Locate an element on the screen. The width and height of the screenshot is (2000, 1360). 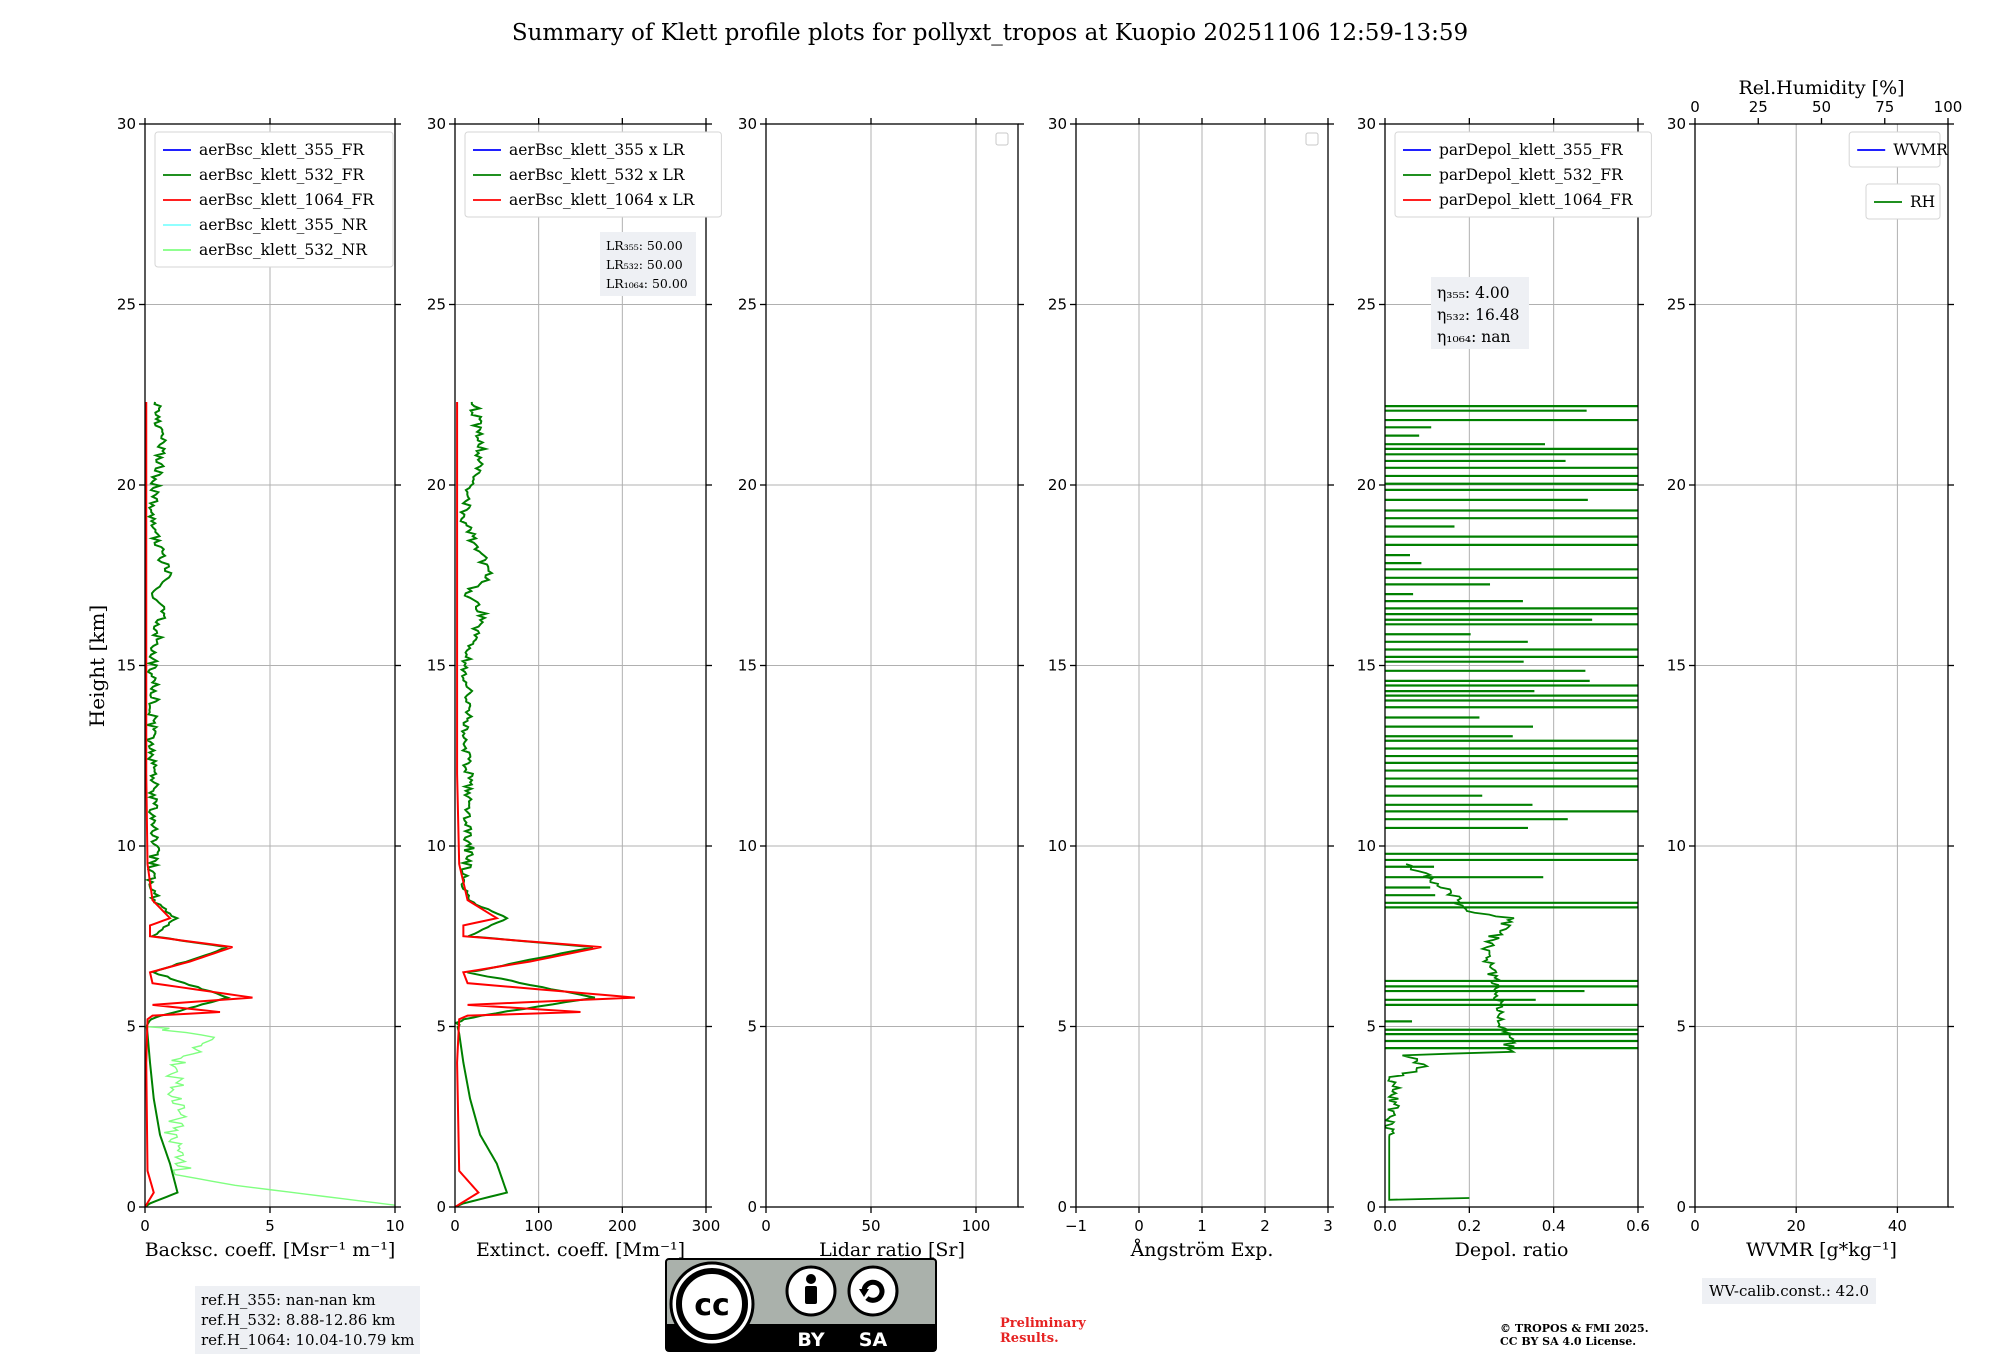
copyright-line-2: CC BY SA 4.0 License. is located at coordinates (1568, 1341).